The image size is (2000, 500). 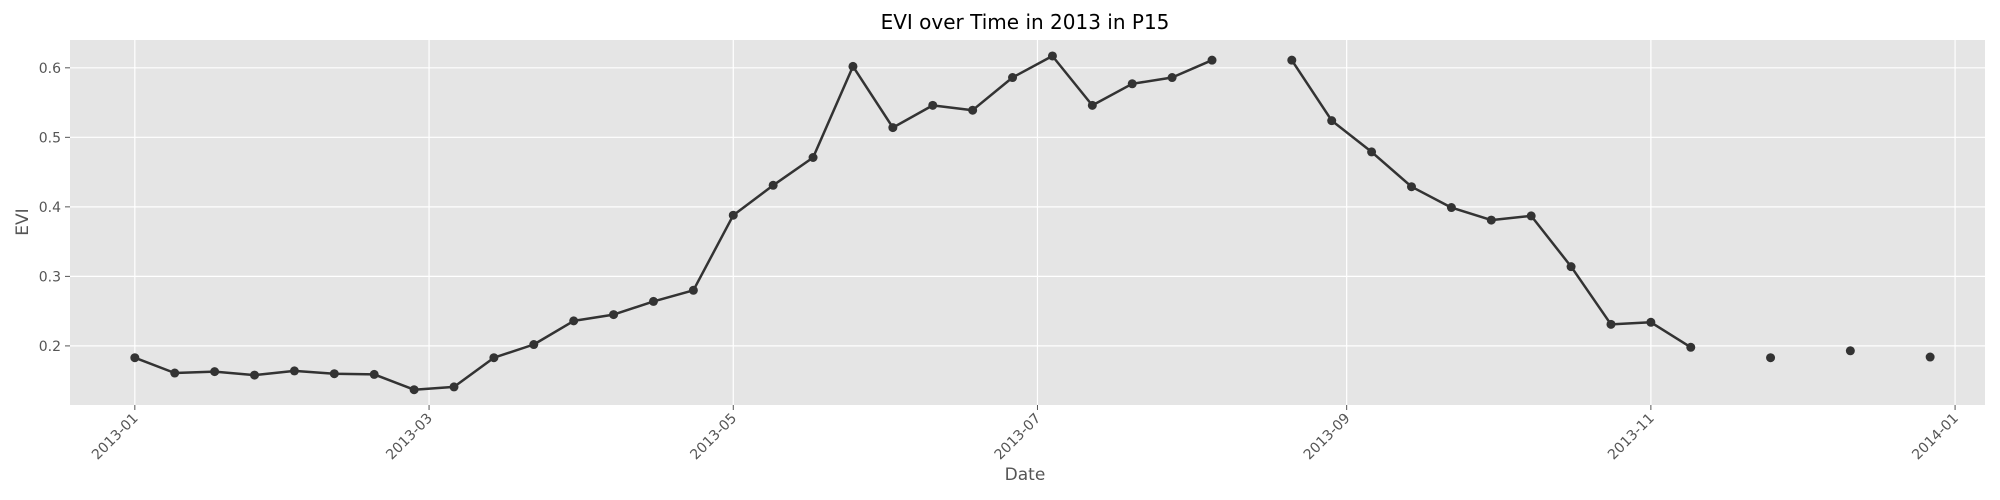 What do you see at coordinates (1327, 437) in the screenshot?
I see `x-tick-label: 2013-09` at bounding box center [1327, 437].